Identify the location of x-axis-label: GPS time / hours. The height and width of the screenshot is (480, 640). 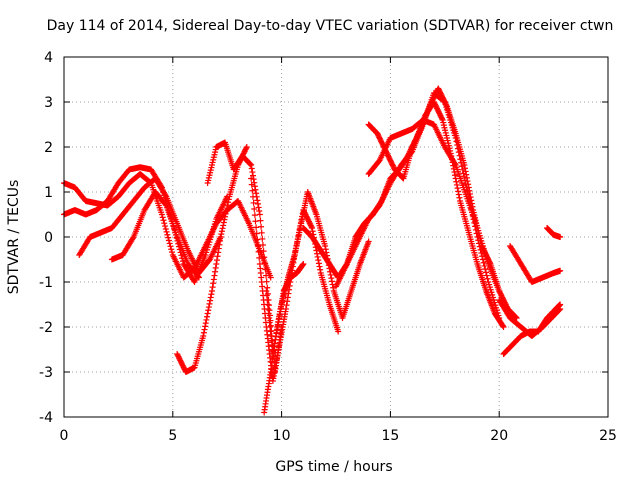
(333, 467).